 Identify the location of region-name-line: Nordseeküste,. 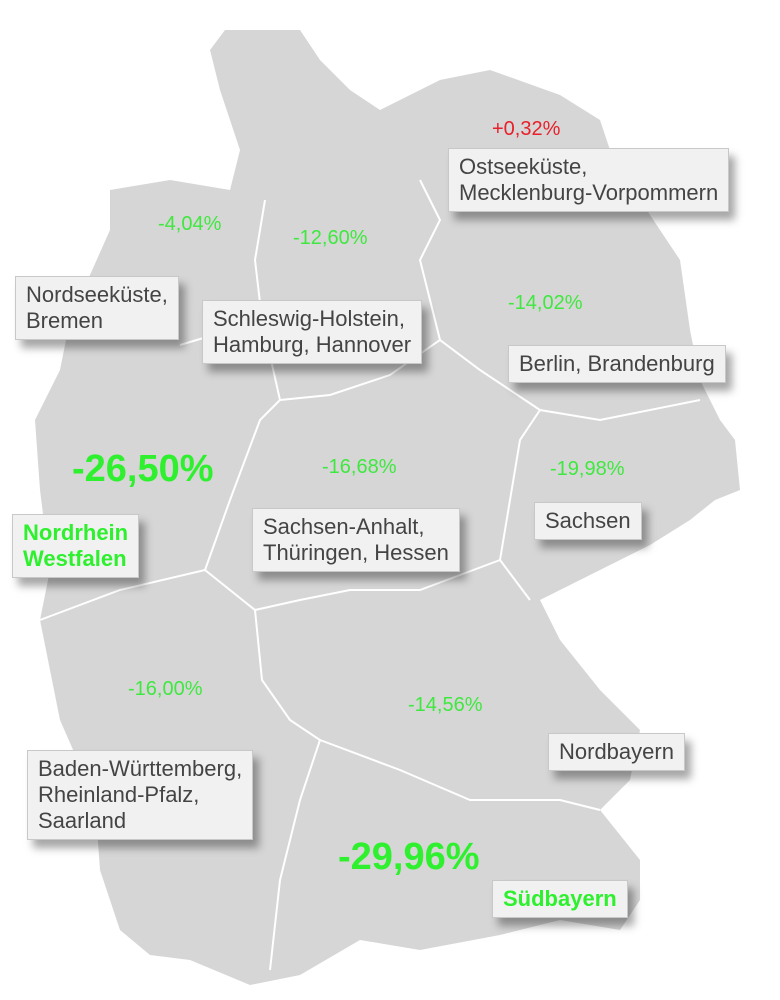
(97, 294).